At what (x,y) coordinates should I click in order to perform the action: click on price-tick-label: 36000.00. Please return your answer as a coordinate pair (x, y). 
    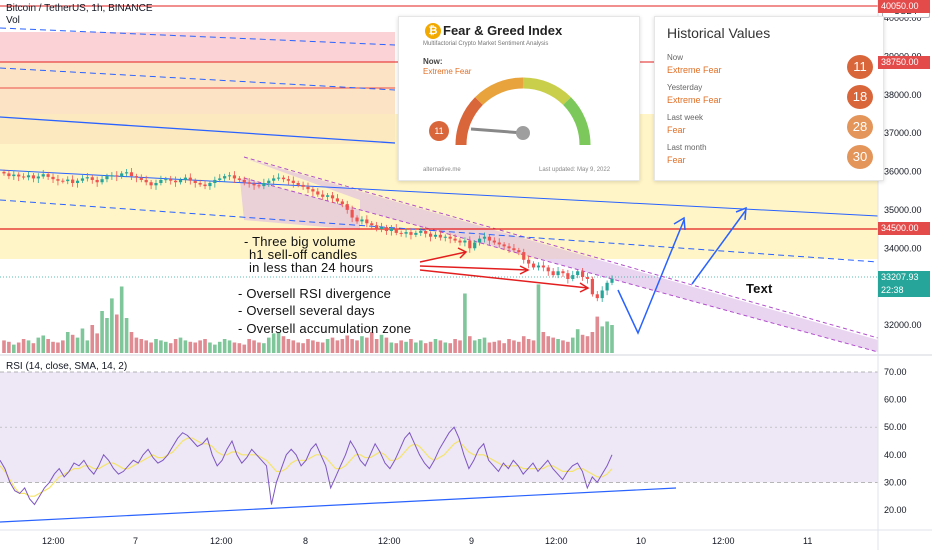
    Looking at the image, I should click on (903, 172).